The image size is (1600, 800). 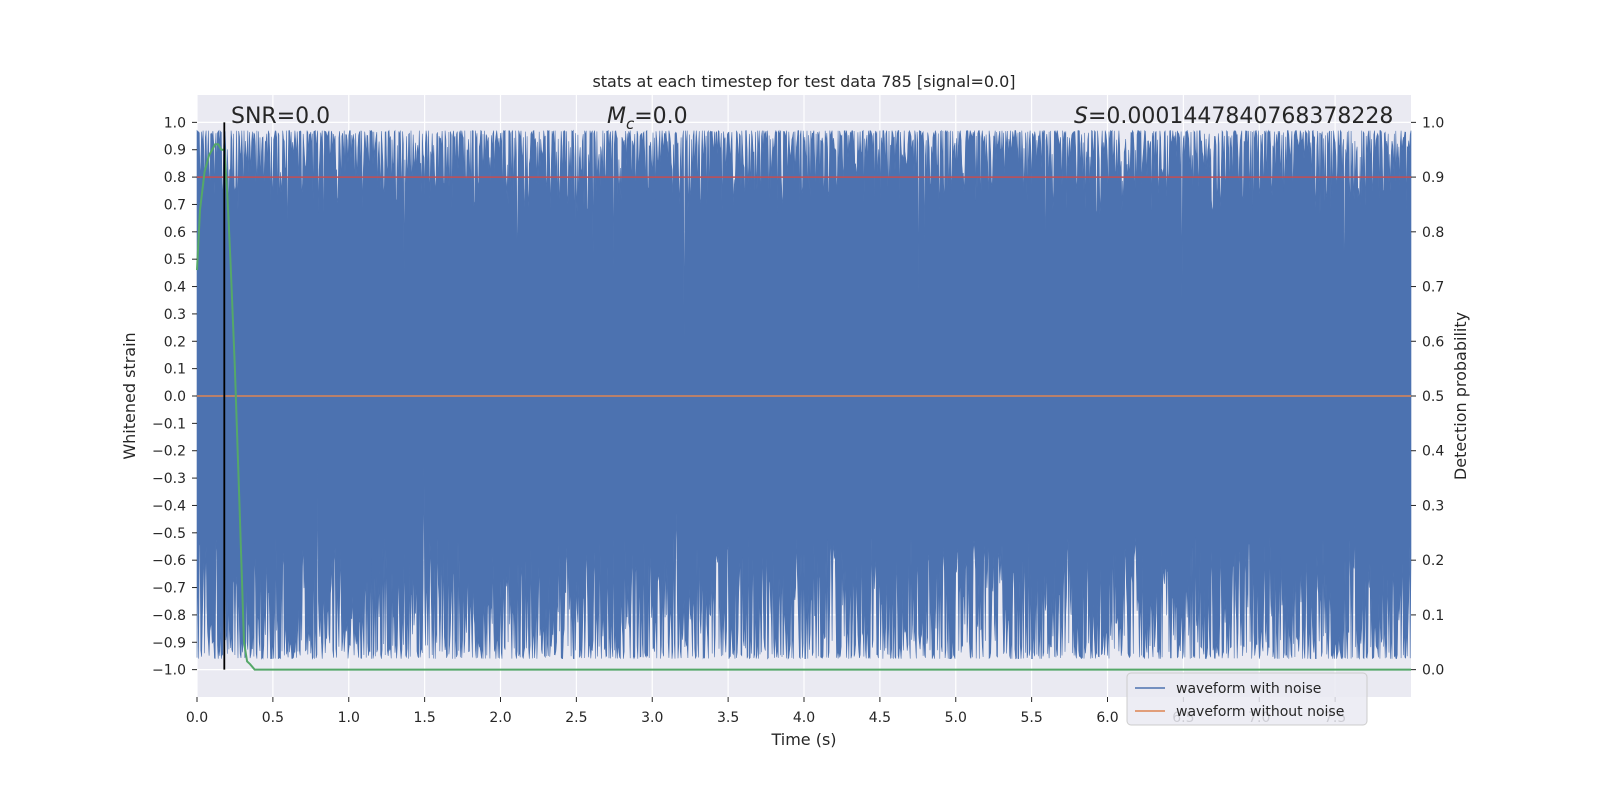 What do you see at coordinates (1433, 671) in the screenshot?
I see `y-tick-label-right: 0.0` at bounding box center [1433, 671].